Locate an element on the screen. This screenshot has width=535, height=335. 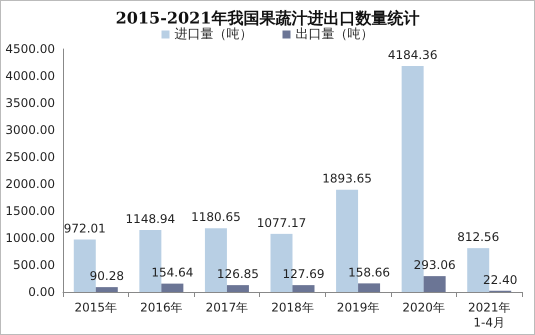
x-tick-label: 2019年 is located at coordinates (358, 307).